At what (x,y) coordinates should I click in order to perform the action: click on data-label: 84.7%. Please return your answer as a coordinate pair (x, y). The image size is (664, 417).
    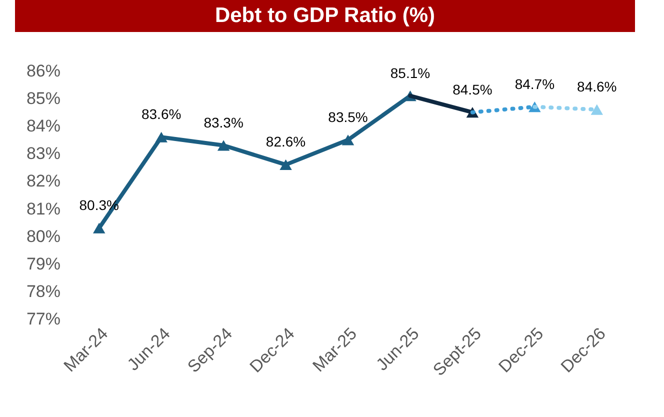
    Looking at the image, I should click on (534, 84).